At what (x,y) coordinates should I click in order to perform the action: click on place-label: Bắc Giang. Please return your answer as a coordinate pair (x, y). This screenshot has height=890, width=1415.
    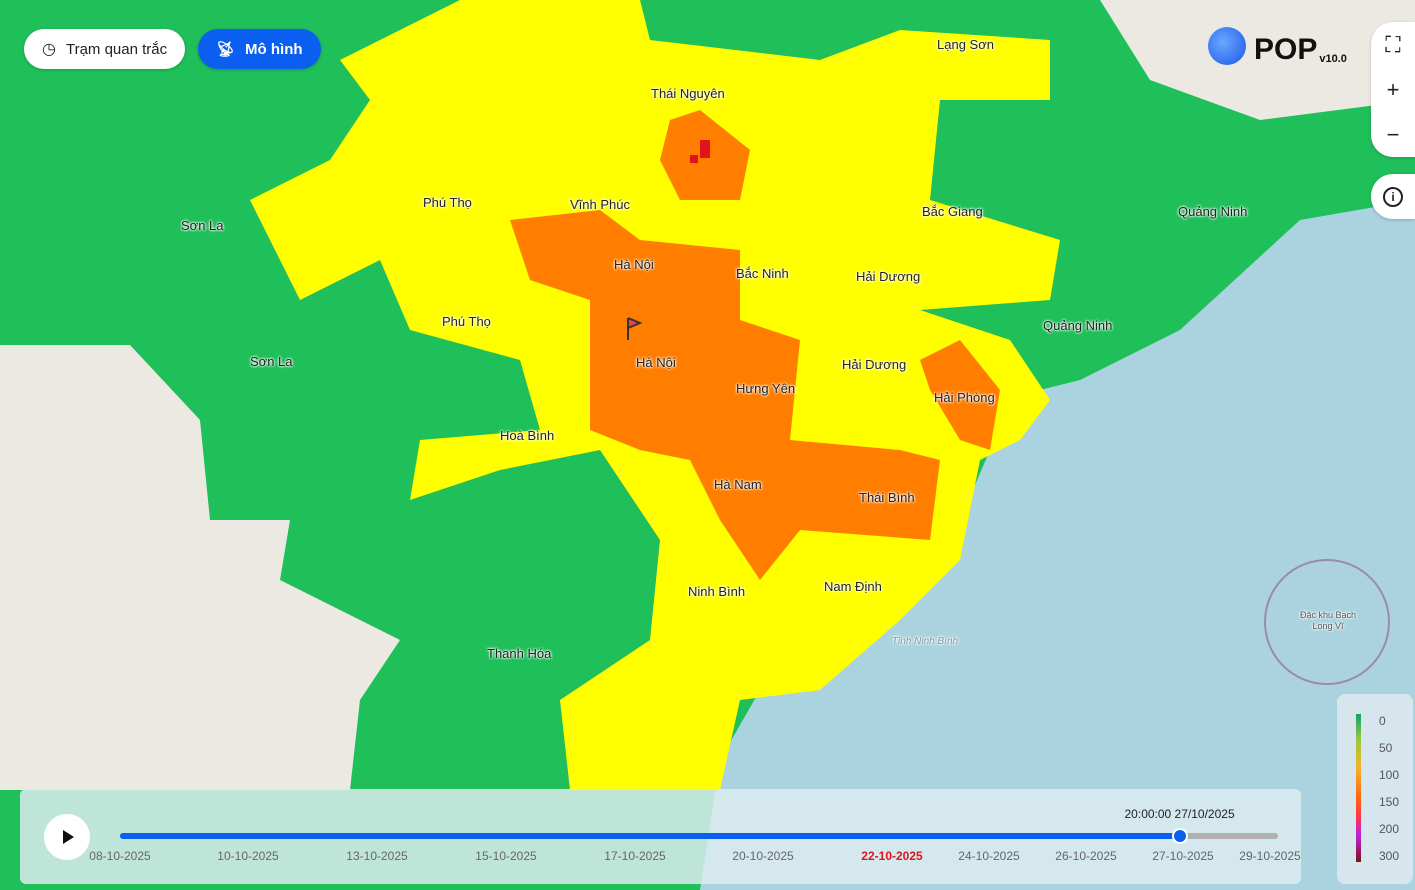
    Looking at the image, I should click on (952, 211).